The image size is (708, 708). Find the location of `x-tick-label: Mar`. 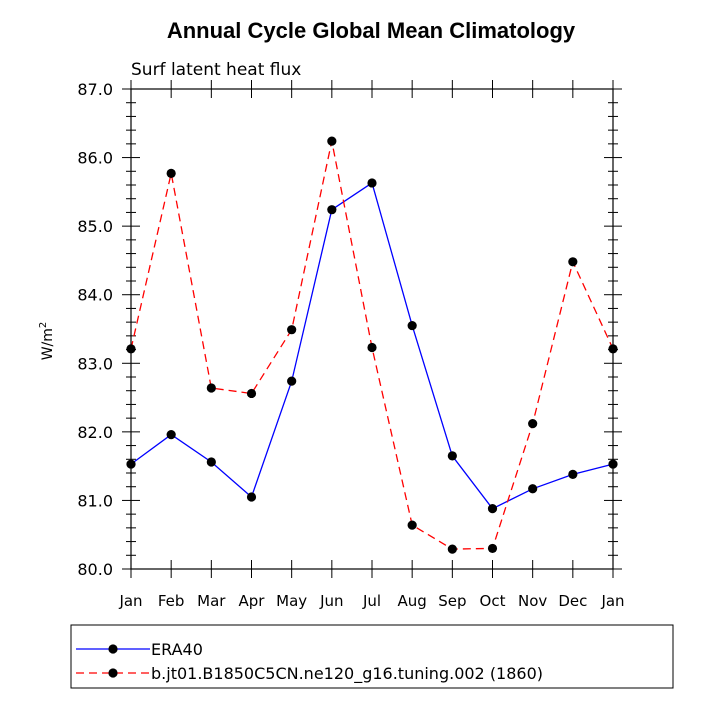

x-tick-label: Mar is located at coordinates (211, 601).